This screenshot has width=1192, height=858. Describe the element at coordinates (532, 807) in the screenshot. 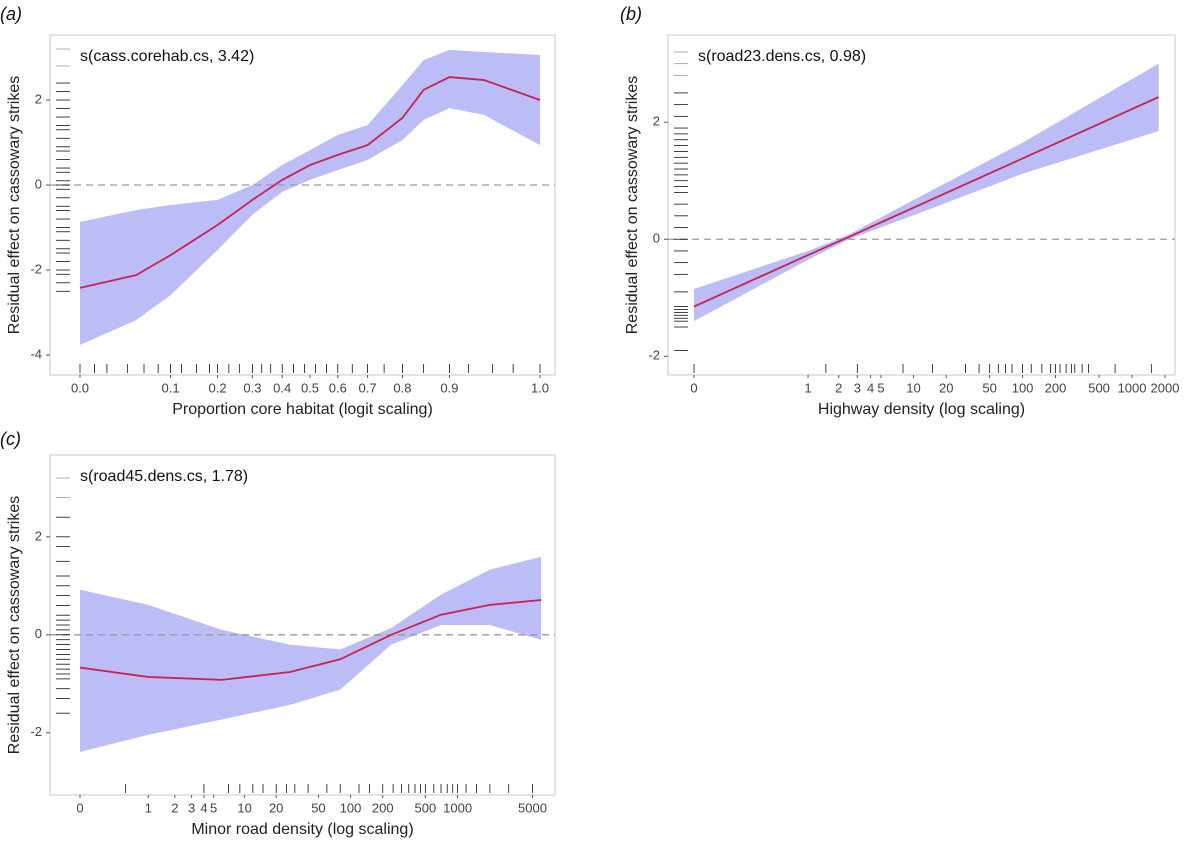

I see `x-tick-label: 5000` at that location.